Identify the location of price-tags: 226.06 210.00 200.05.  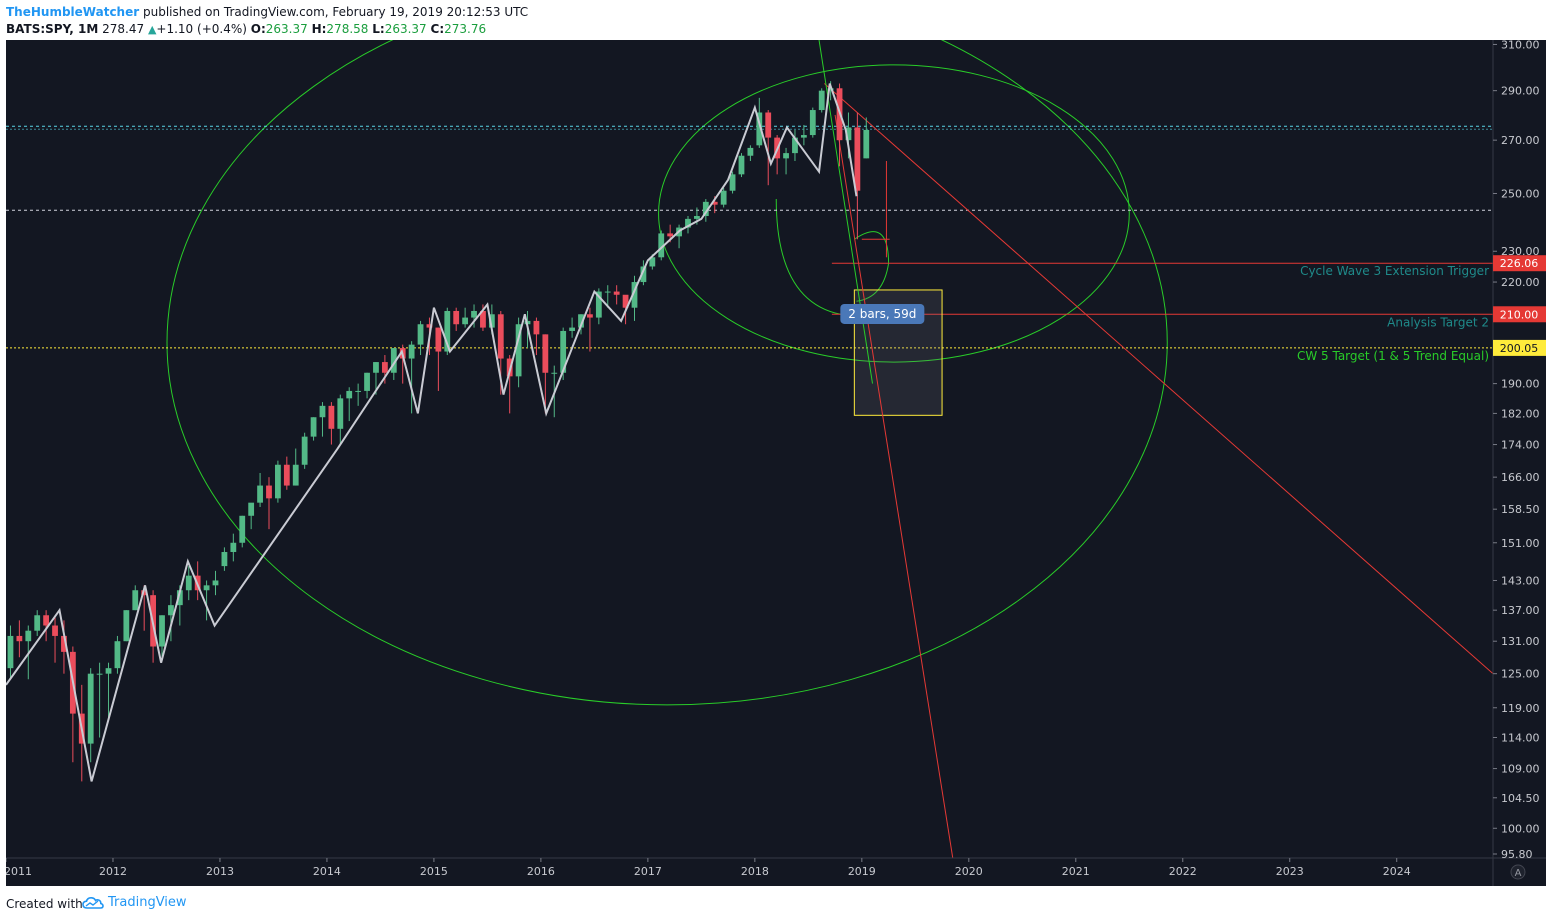
(1519, 305).